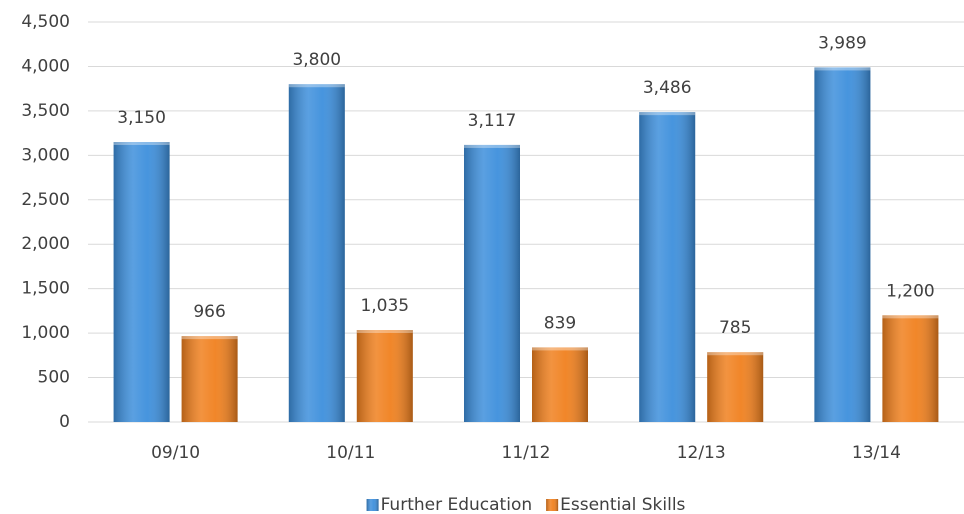 This screenshot has width=964, height=514. What do you see at coordinates (45, 333) in the screenshot?
I see `y-tick-label: 1,000` at bounding box center [45, 333].